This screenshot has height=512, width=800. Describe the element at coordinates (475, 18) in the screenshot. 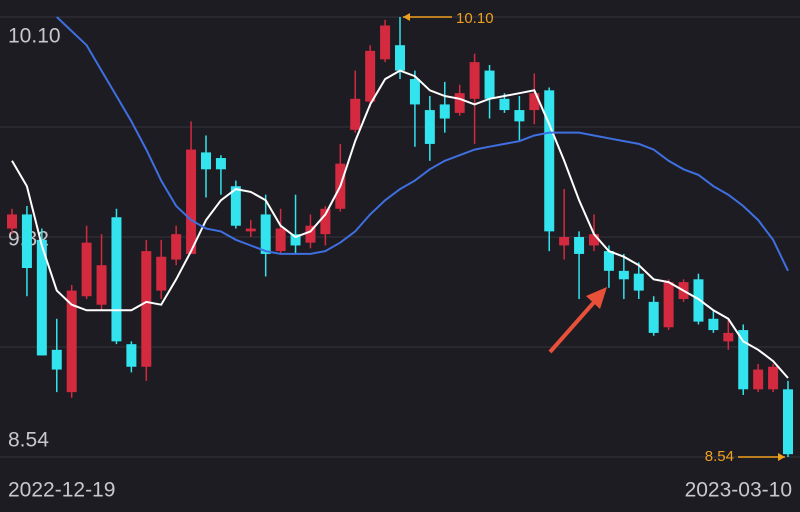

I see `high-marker-label: 10.10` at that location.